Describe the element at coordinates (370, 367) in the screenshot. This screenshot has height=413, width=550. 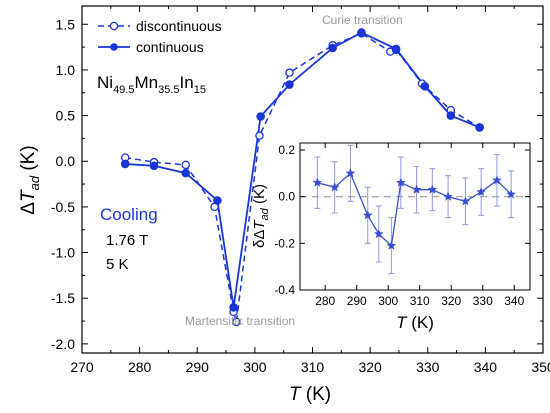
I see `x-tick-label: 320` at that location.